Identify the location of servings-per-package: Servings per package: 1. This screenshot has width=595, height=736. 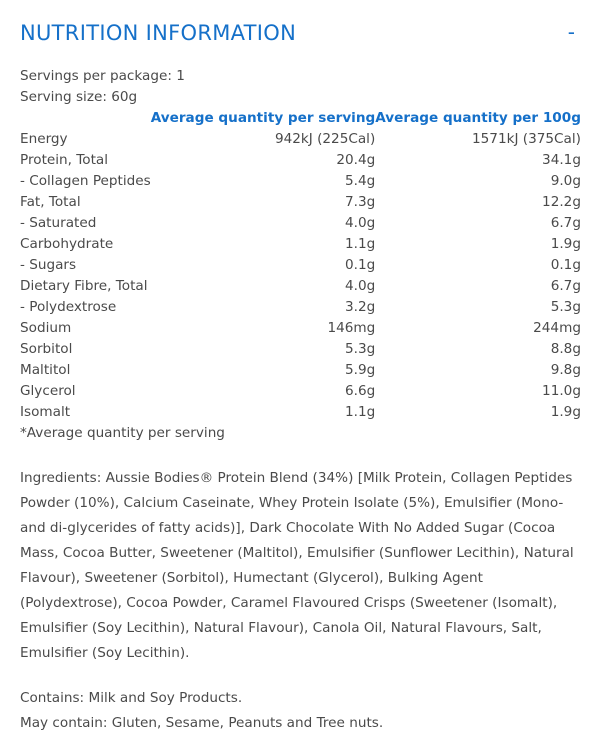
(102, 76).